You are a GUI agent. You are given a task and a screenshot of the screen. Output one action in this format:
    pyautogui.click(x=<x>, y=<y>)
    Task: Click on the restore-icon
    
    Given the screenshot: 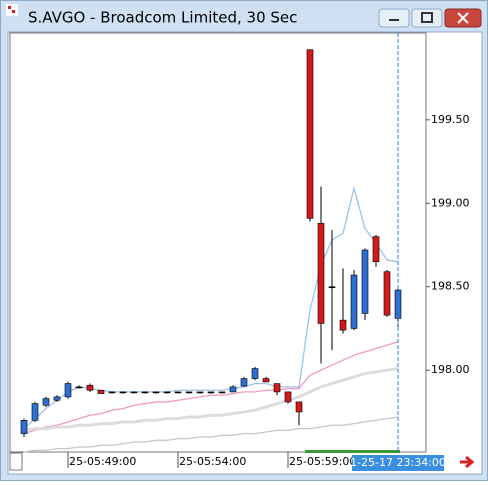 What is the action you would take?
    pyautogui.click(x=427, y=17)
    